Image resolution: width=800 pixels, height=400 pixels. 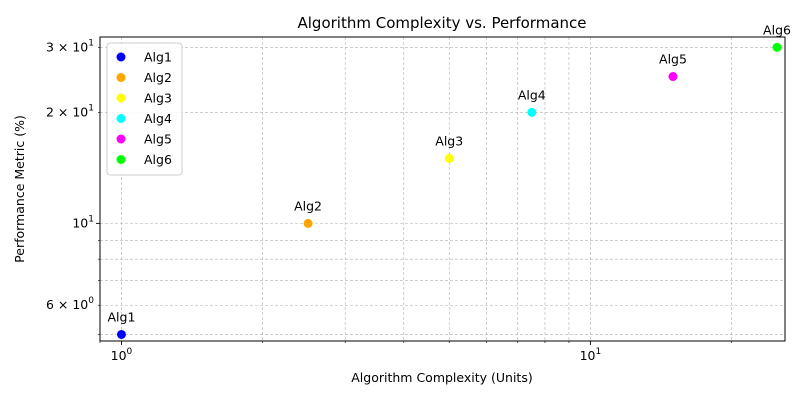 I want to click on legend-label-alg1: Alg1, so click(x=158, y=57).